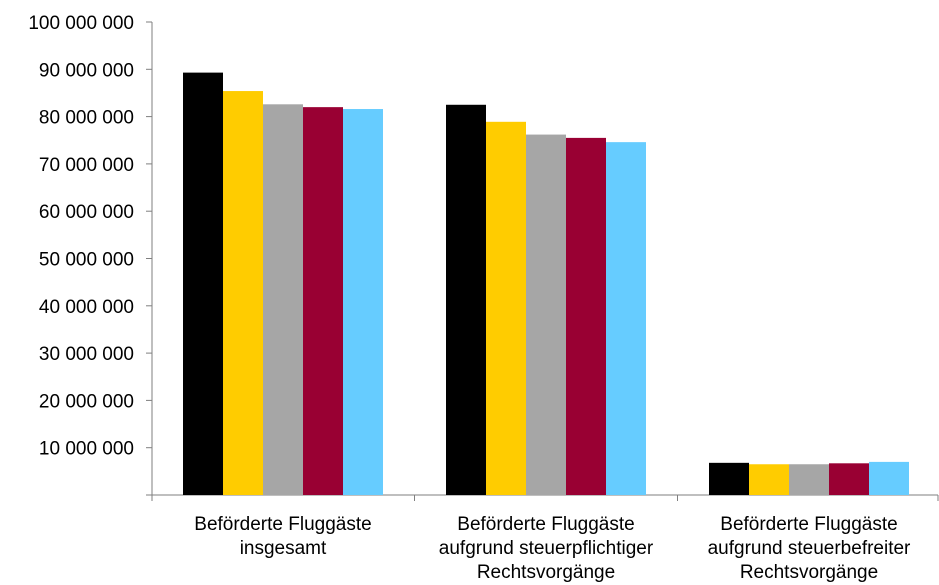  What do you see at coordinates (86, 70) in the screenshot?
I see `y-tick-label: 90 000 000` at bounding box center [86, 70].